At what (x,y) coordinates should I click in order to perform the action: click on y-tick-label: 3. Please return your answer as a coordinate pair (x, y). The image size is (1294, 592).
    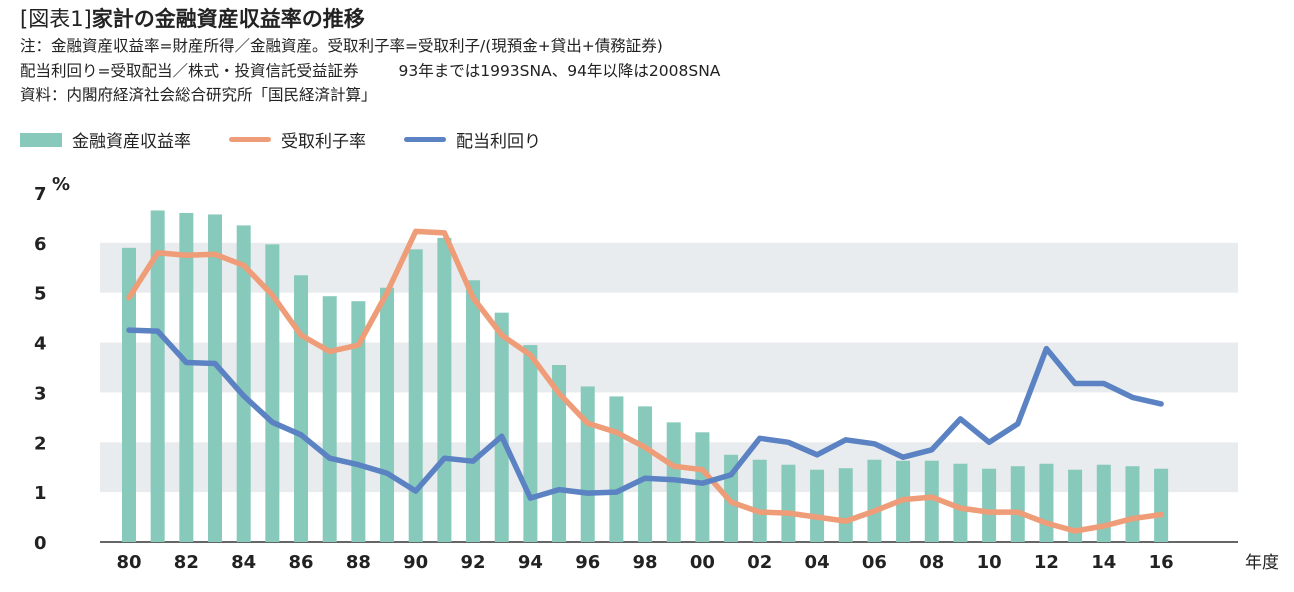
    Looking at the image, I should click on (40, 393).